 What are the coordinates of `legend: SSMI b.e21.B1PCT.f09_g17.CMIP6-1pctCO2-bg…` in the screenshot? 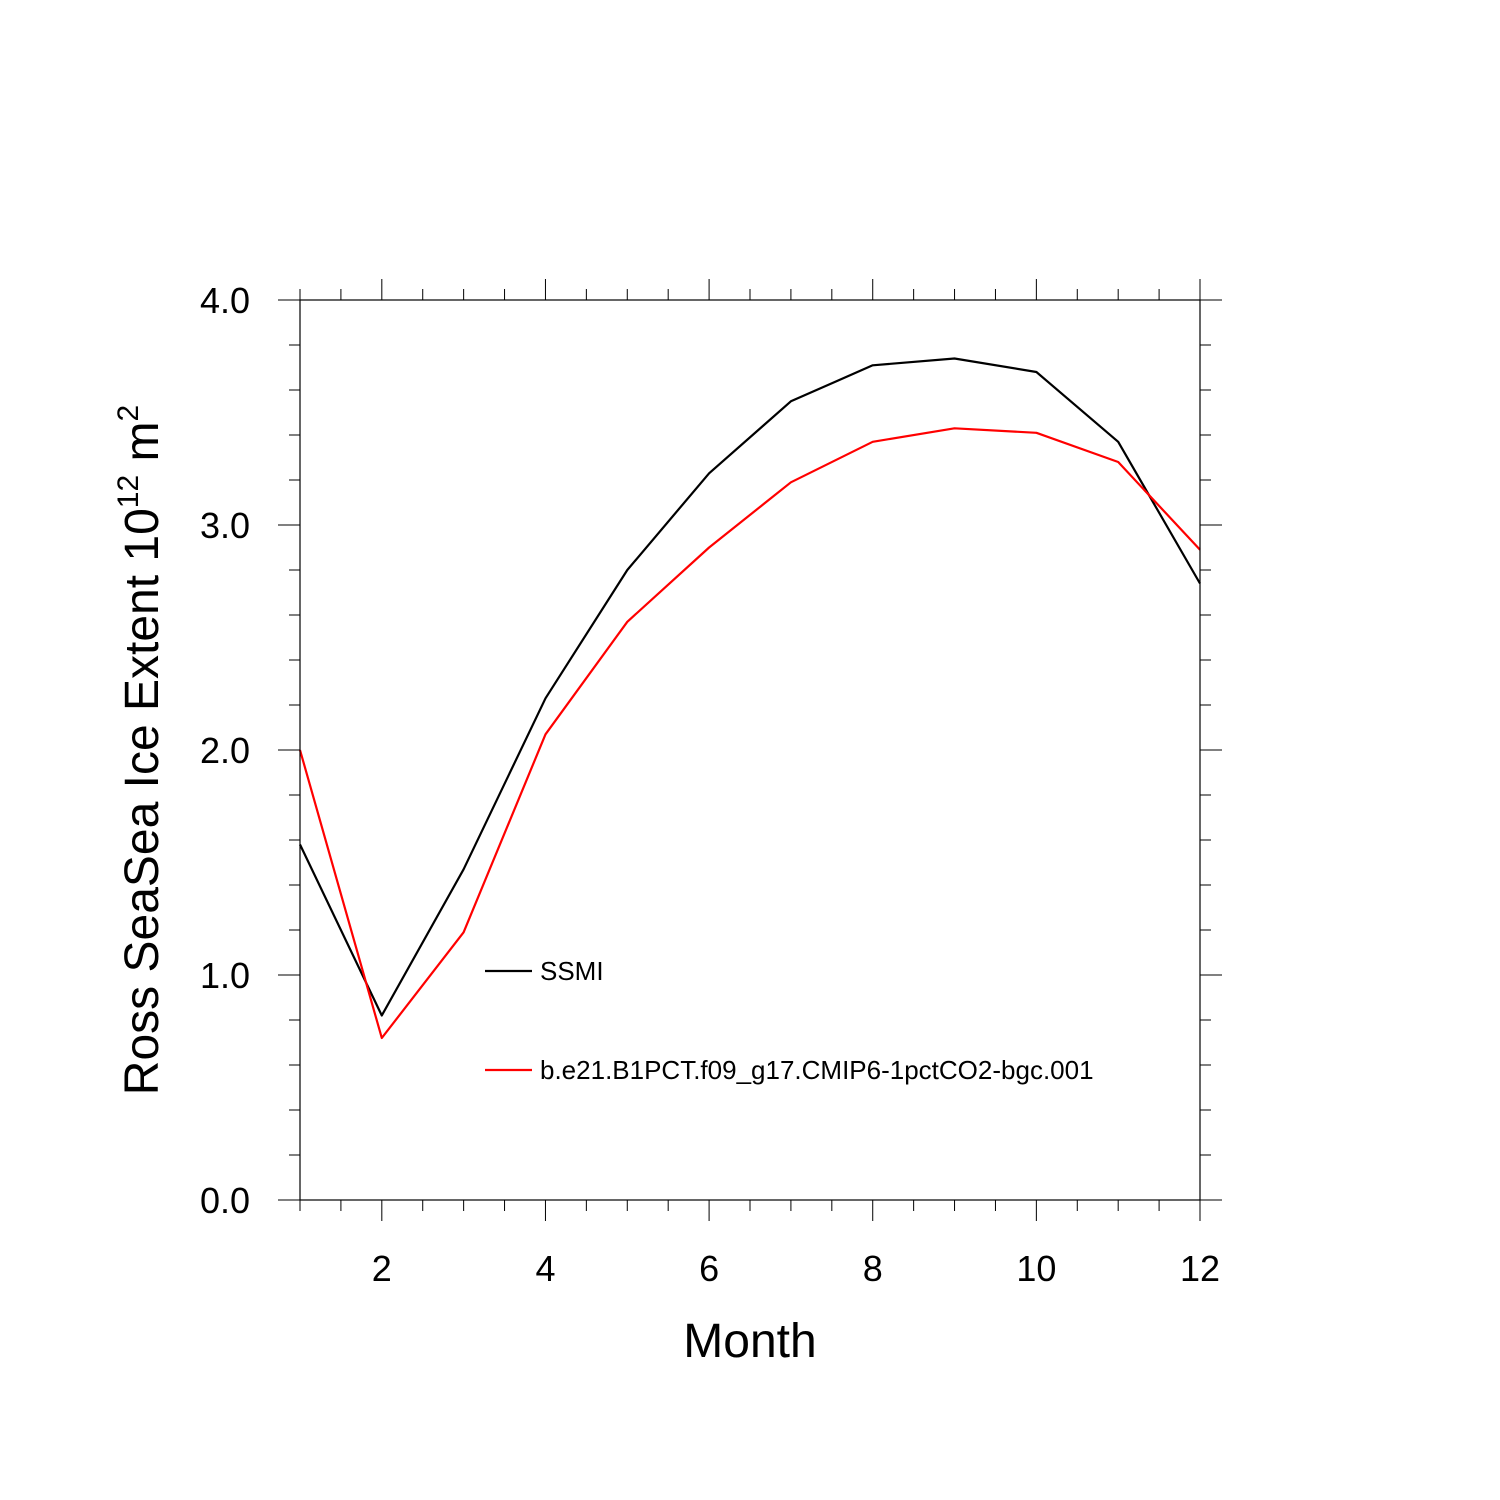 It's located at (789, 1020).